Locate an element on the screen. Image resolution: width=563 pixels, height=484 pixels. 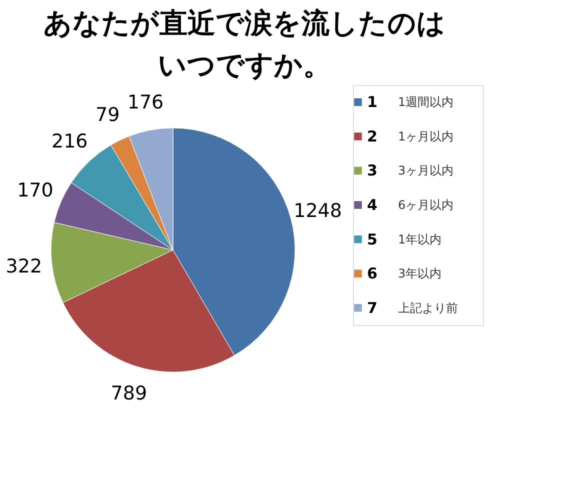
text: 3年以内 is located at coordinates (420, 273).